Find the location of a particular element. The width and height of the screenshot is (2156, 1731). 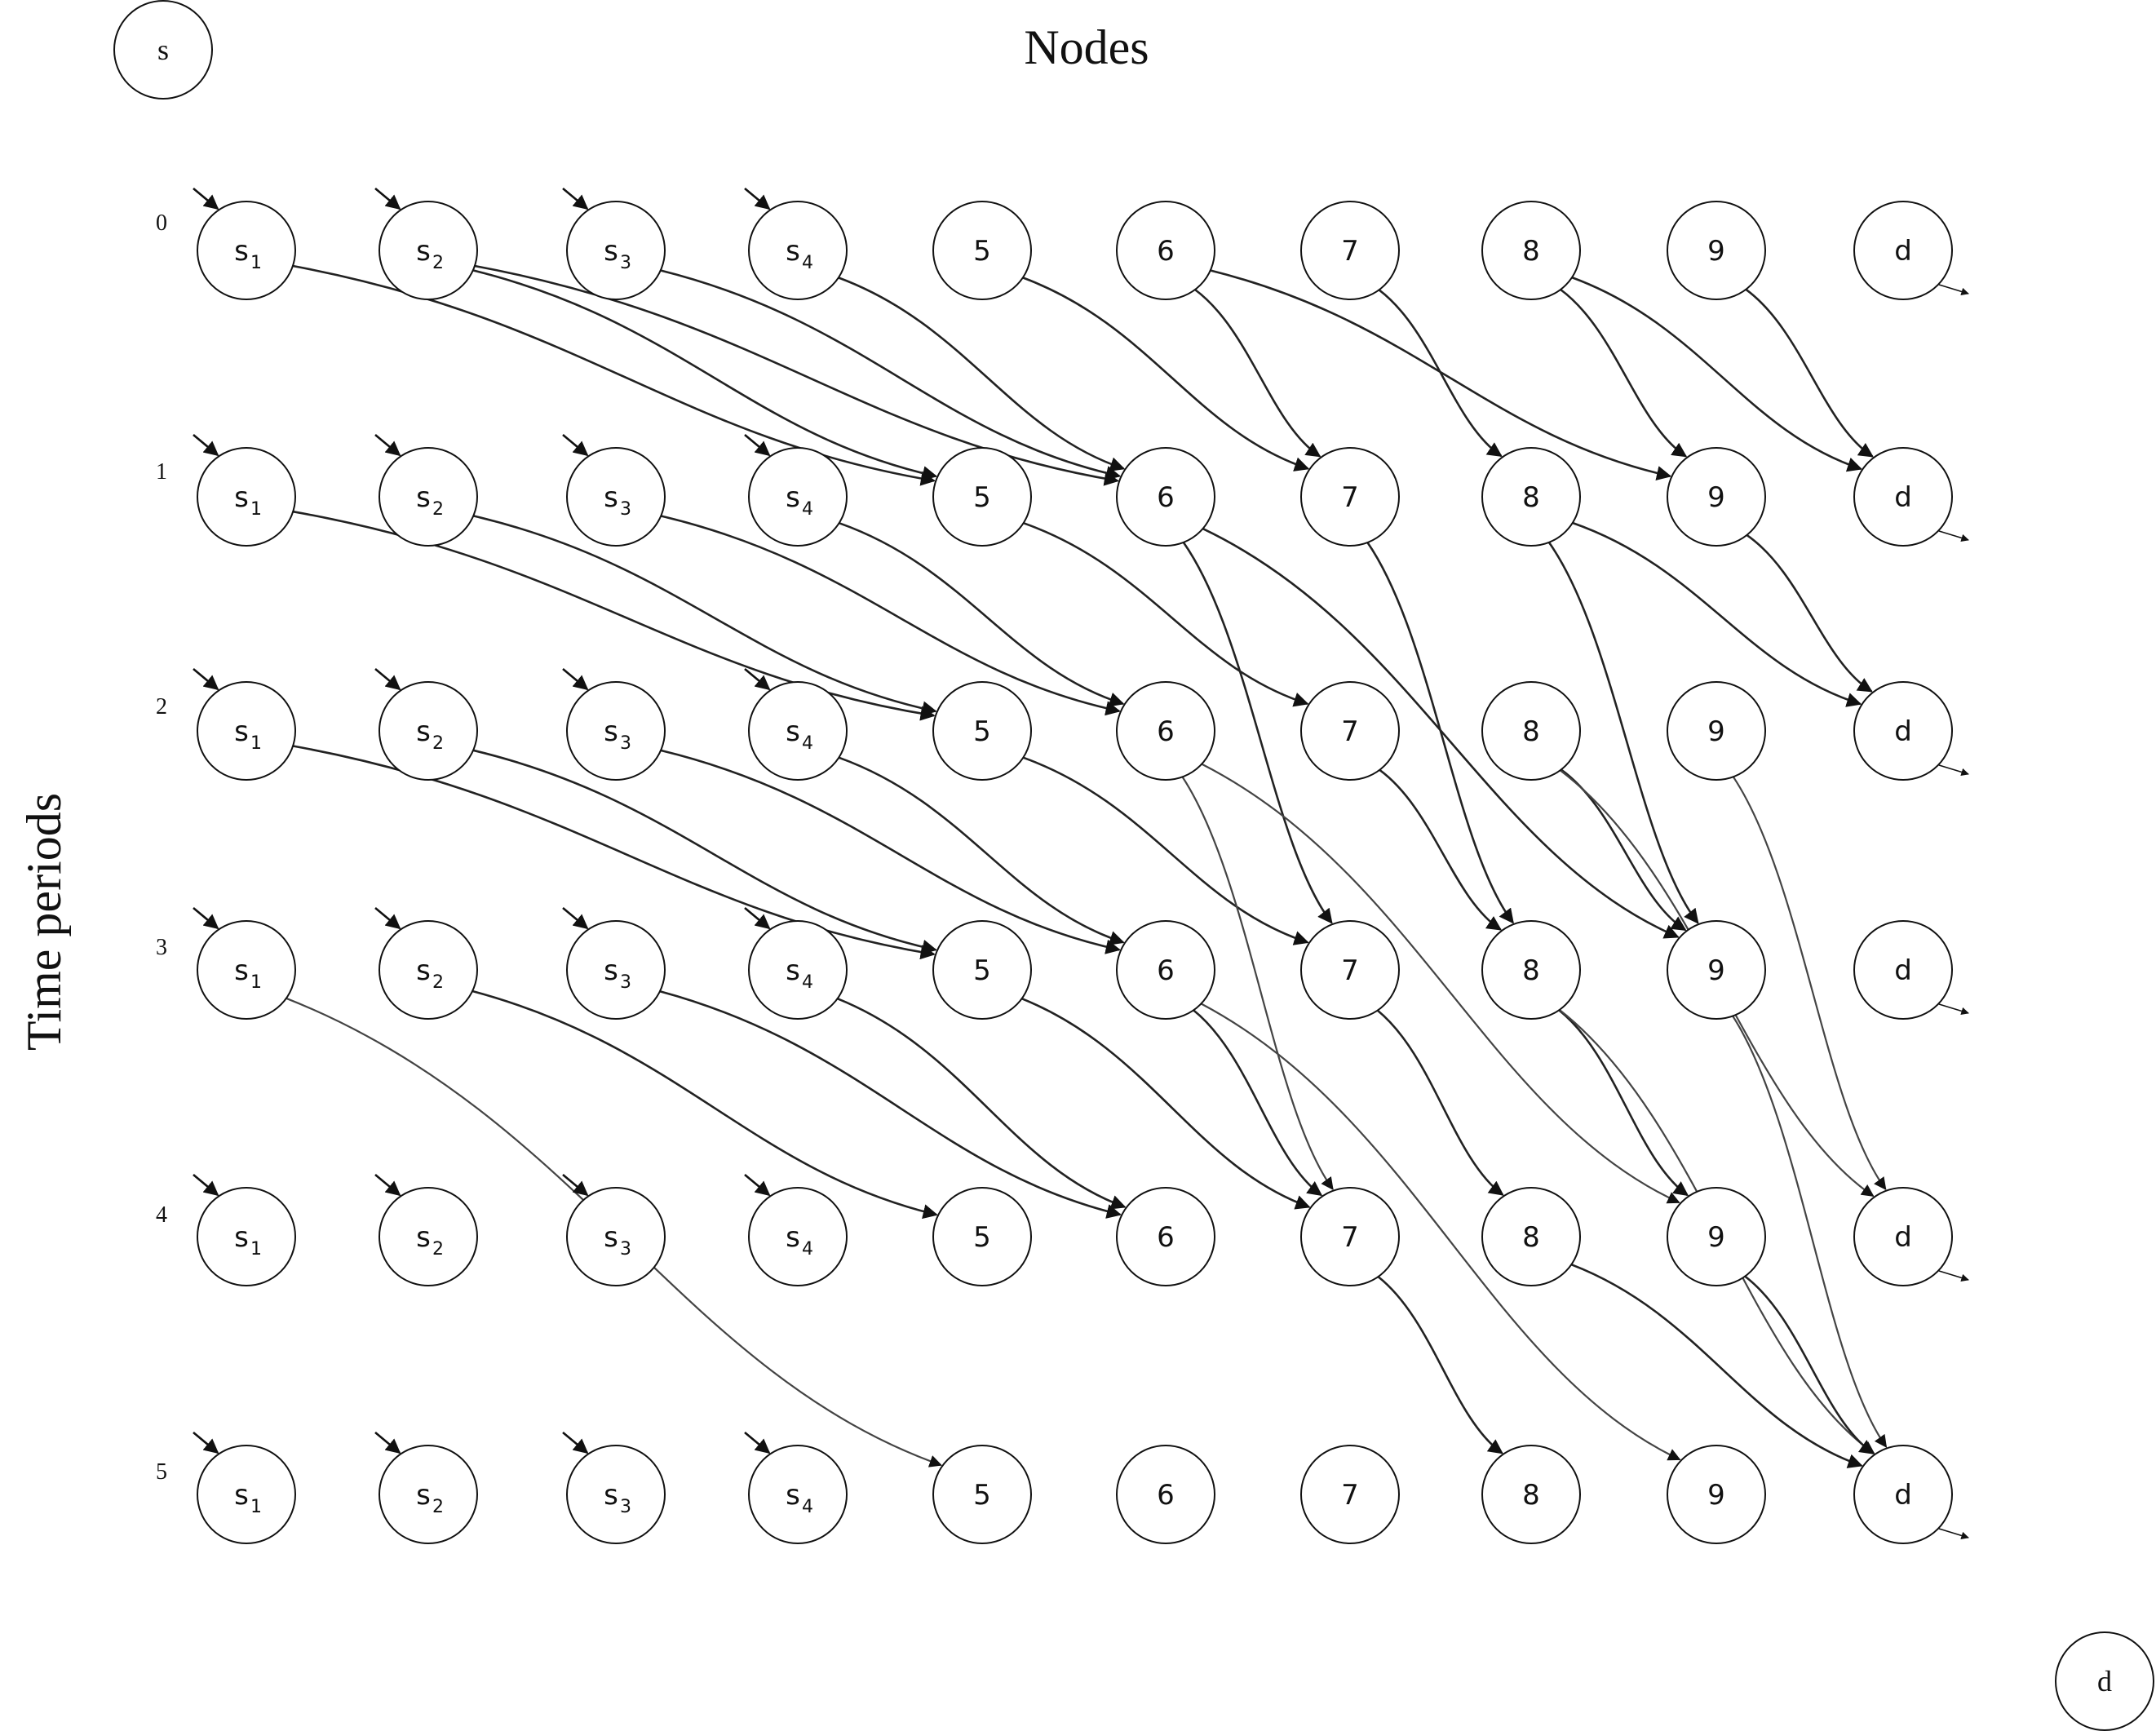

edge-5-t0-to-7-t1 is located at coordinates (1166, 374).